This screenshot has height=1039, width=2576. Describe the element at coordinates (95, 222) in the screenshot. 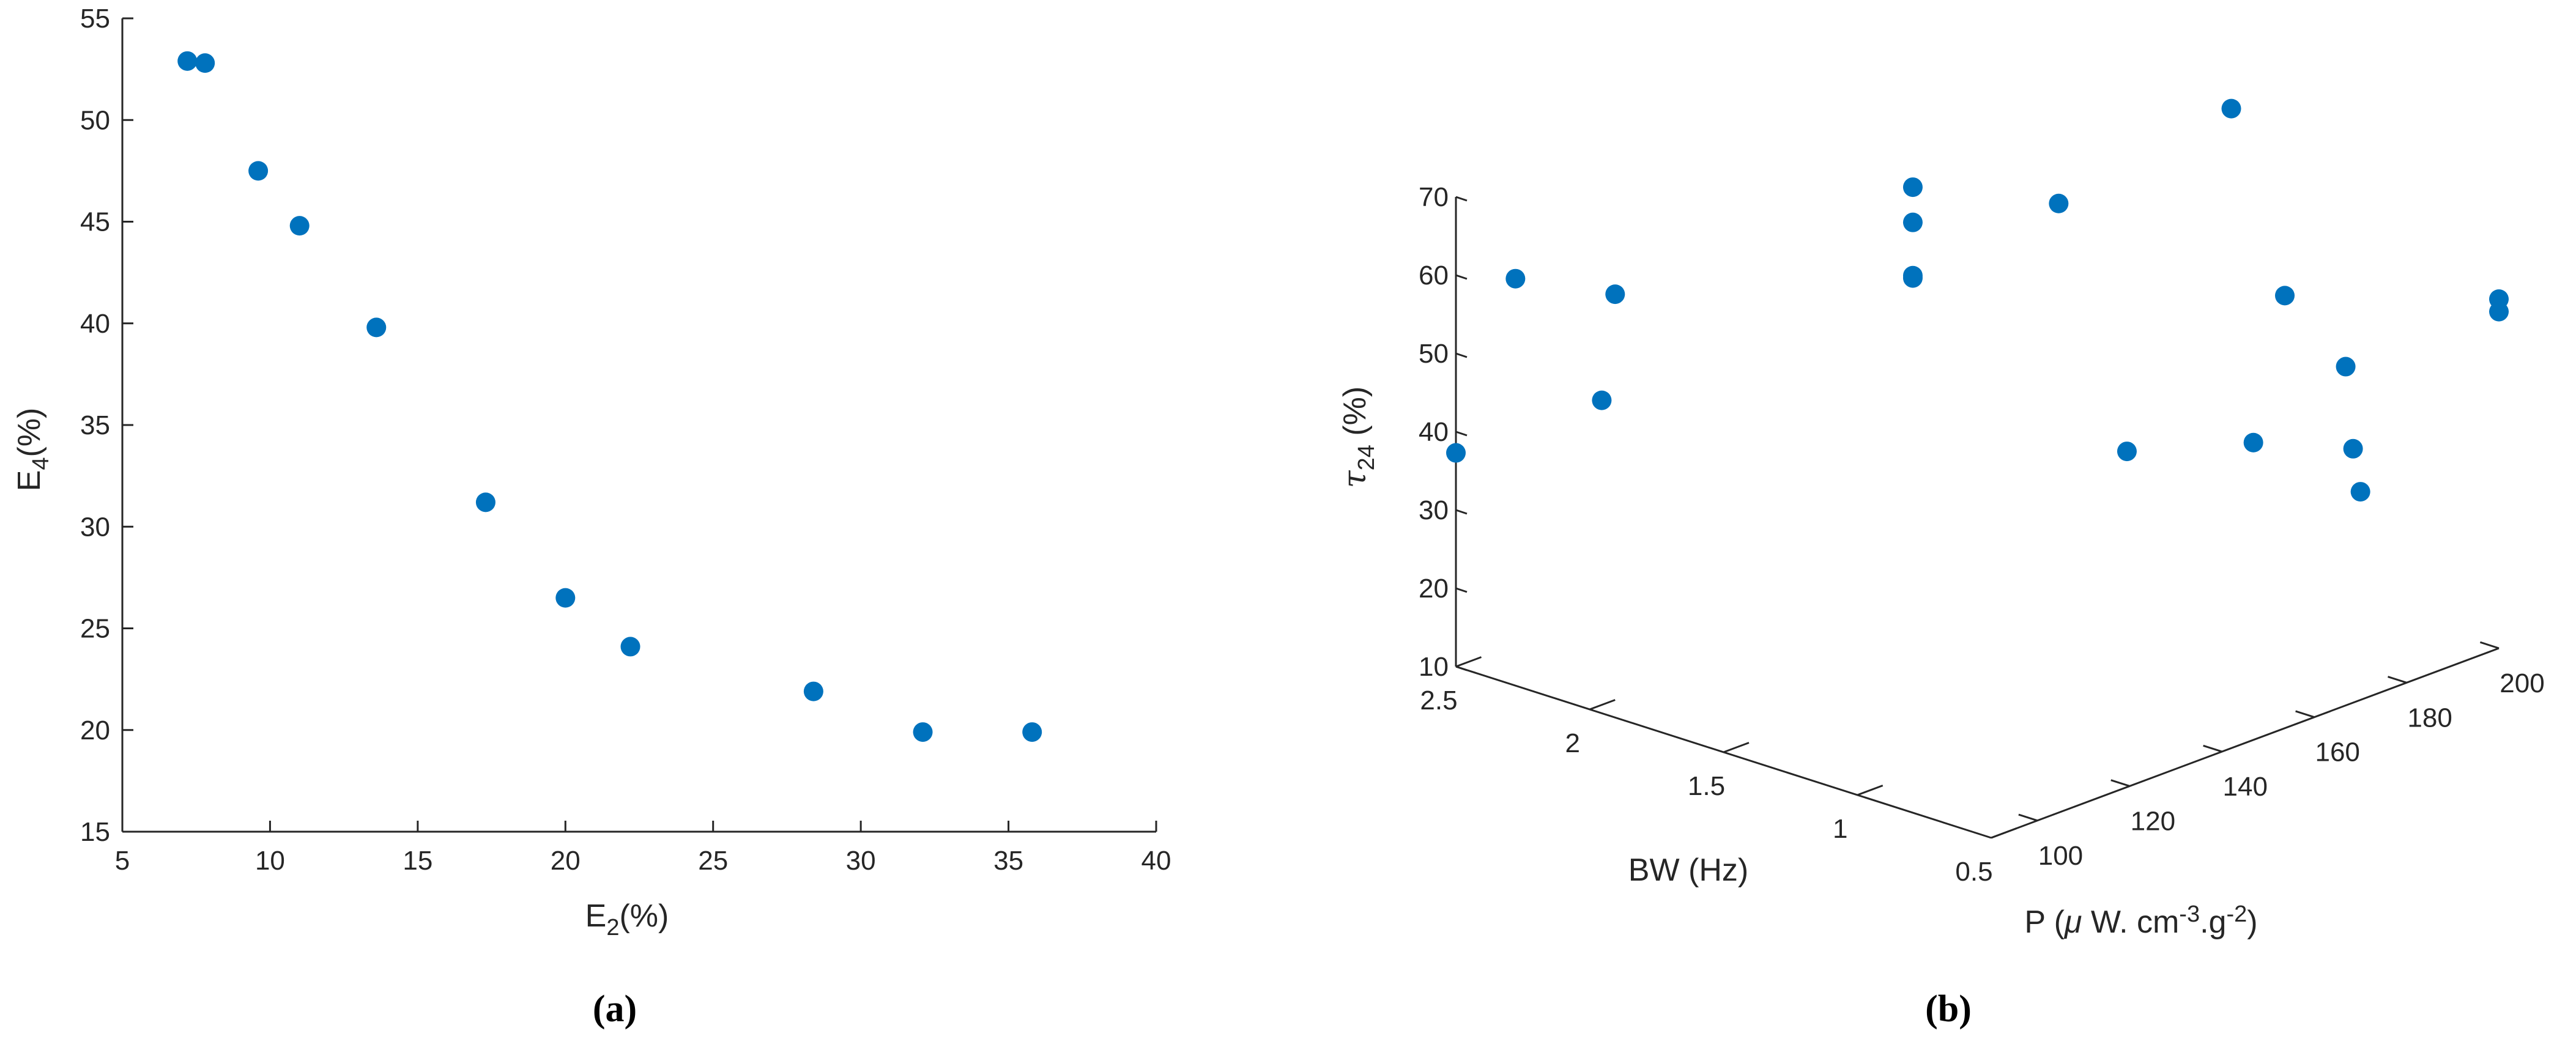

I see `chart-a-y-tick-label: 45` at that location.